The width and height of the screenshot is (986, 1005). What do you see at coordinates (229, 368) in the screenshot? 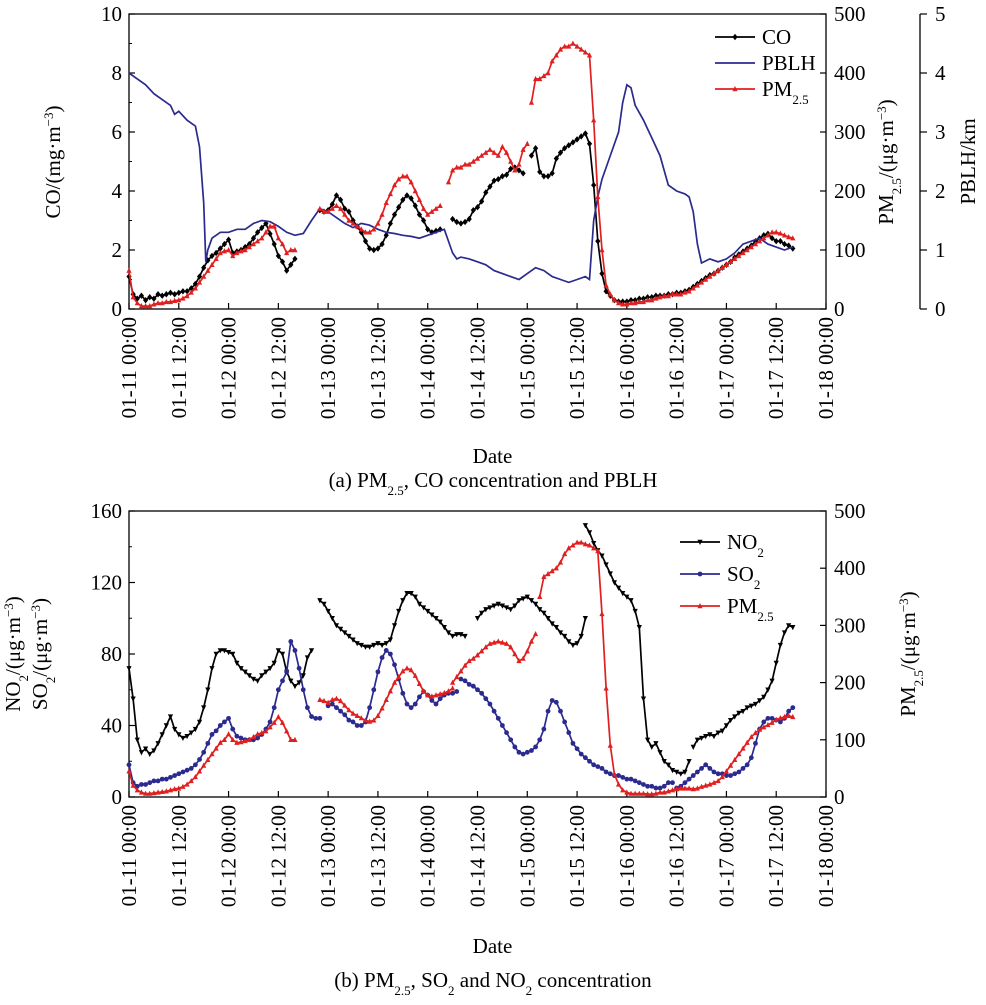
I see `x-axis-tick-label: 01-12 00:00` at bounding box center [229, 368].